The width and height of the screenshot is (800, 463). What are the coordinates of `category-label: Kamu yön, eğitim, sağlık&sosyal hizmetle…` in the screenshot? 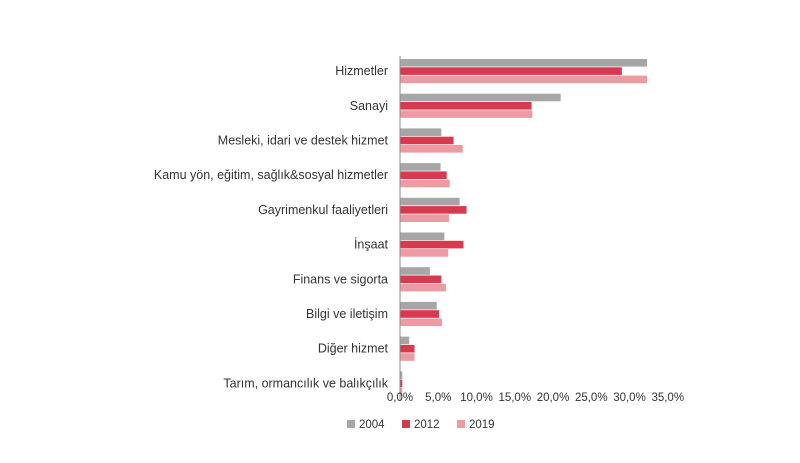 It's located at (271, 175).